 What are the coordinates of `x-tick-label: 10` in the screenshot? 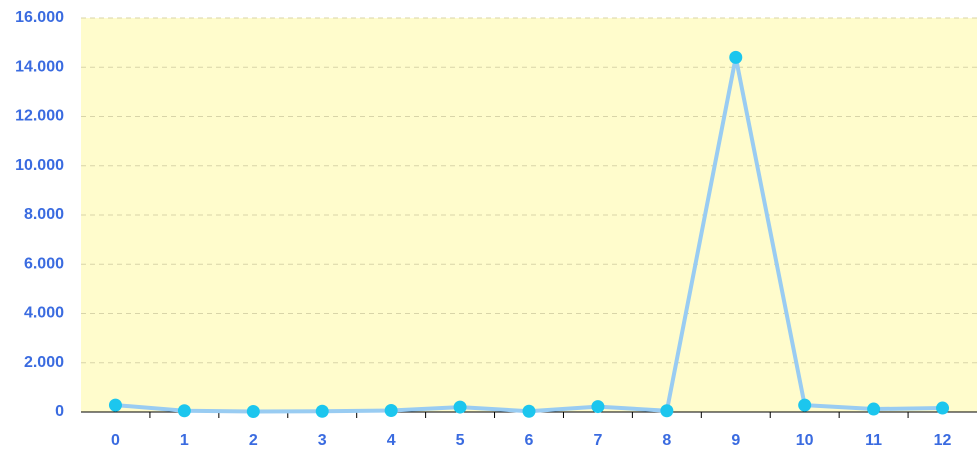 It's located at (805, 440).